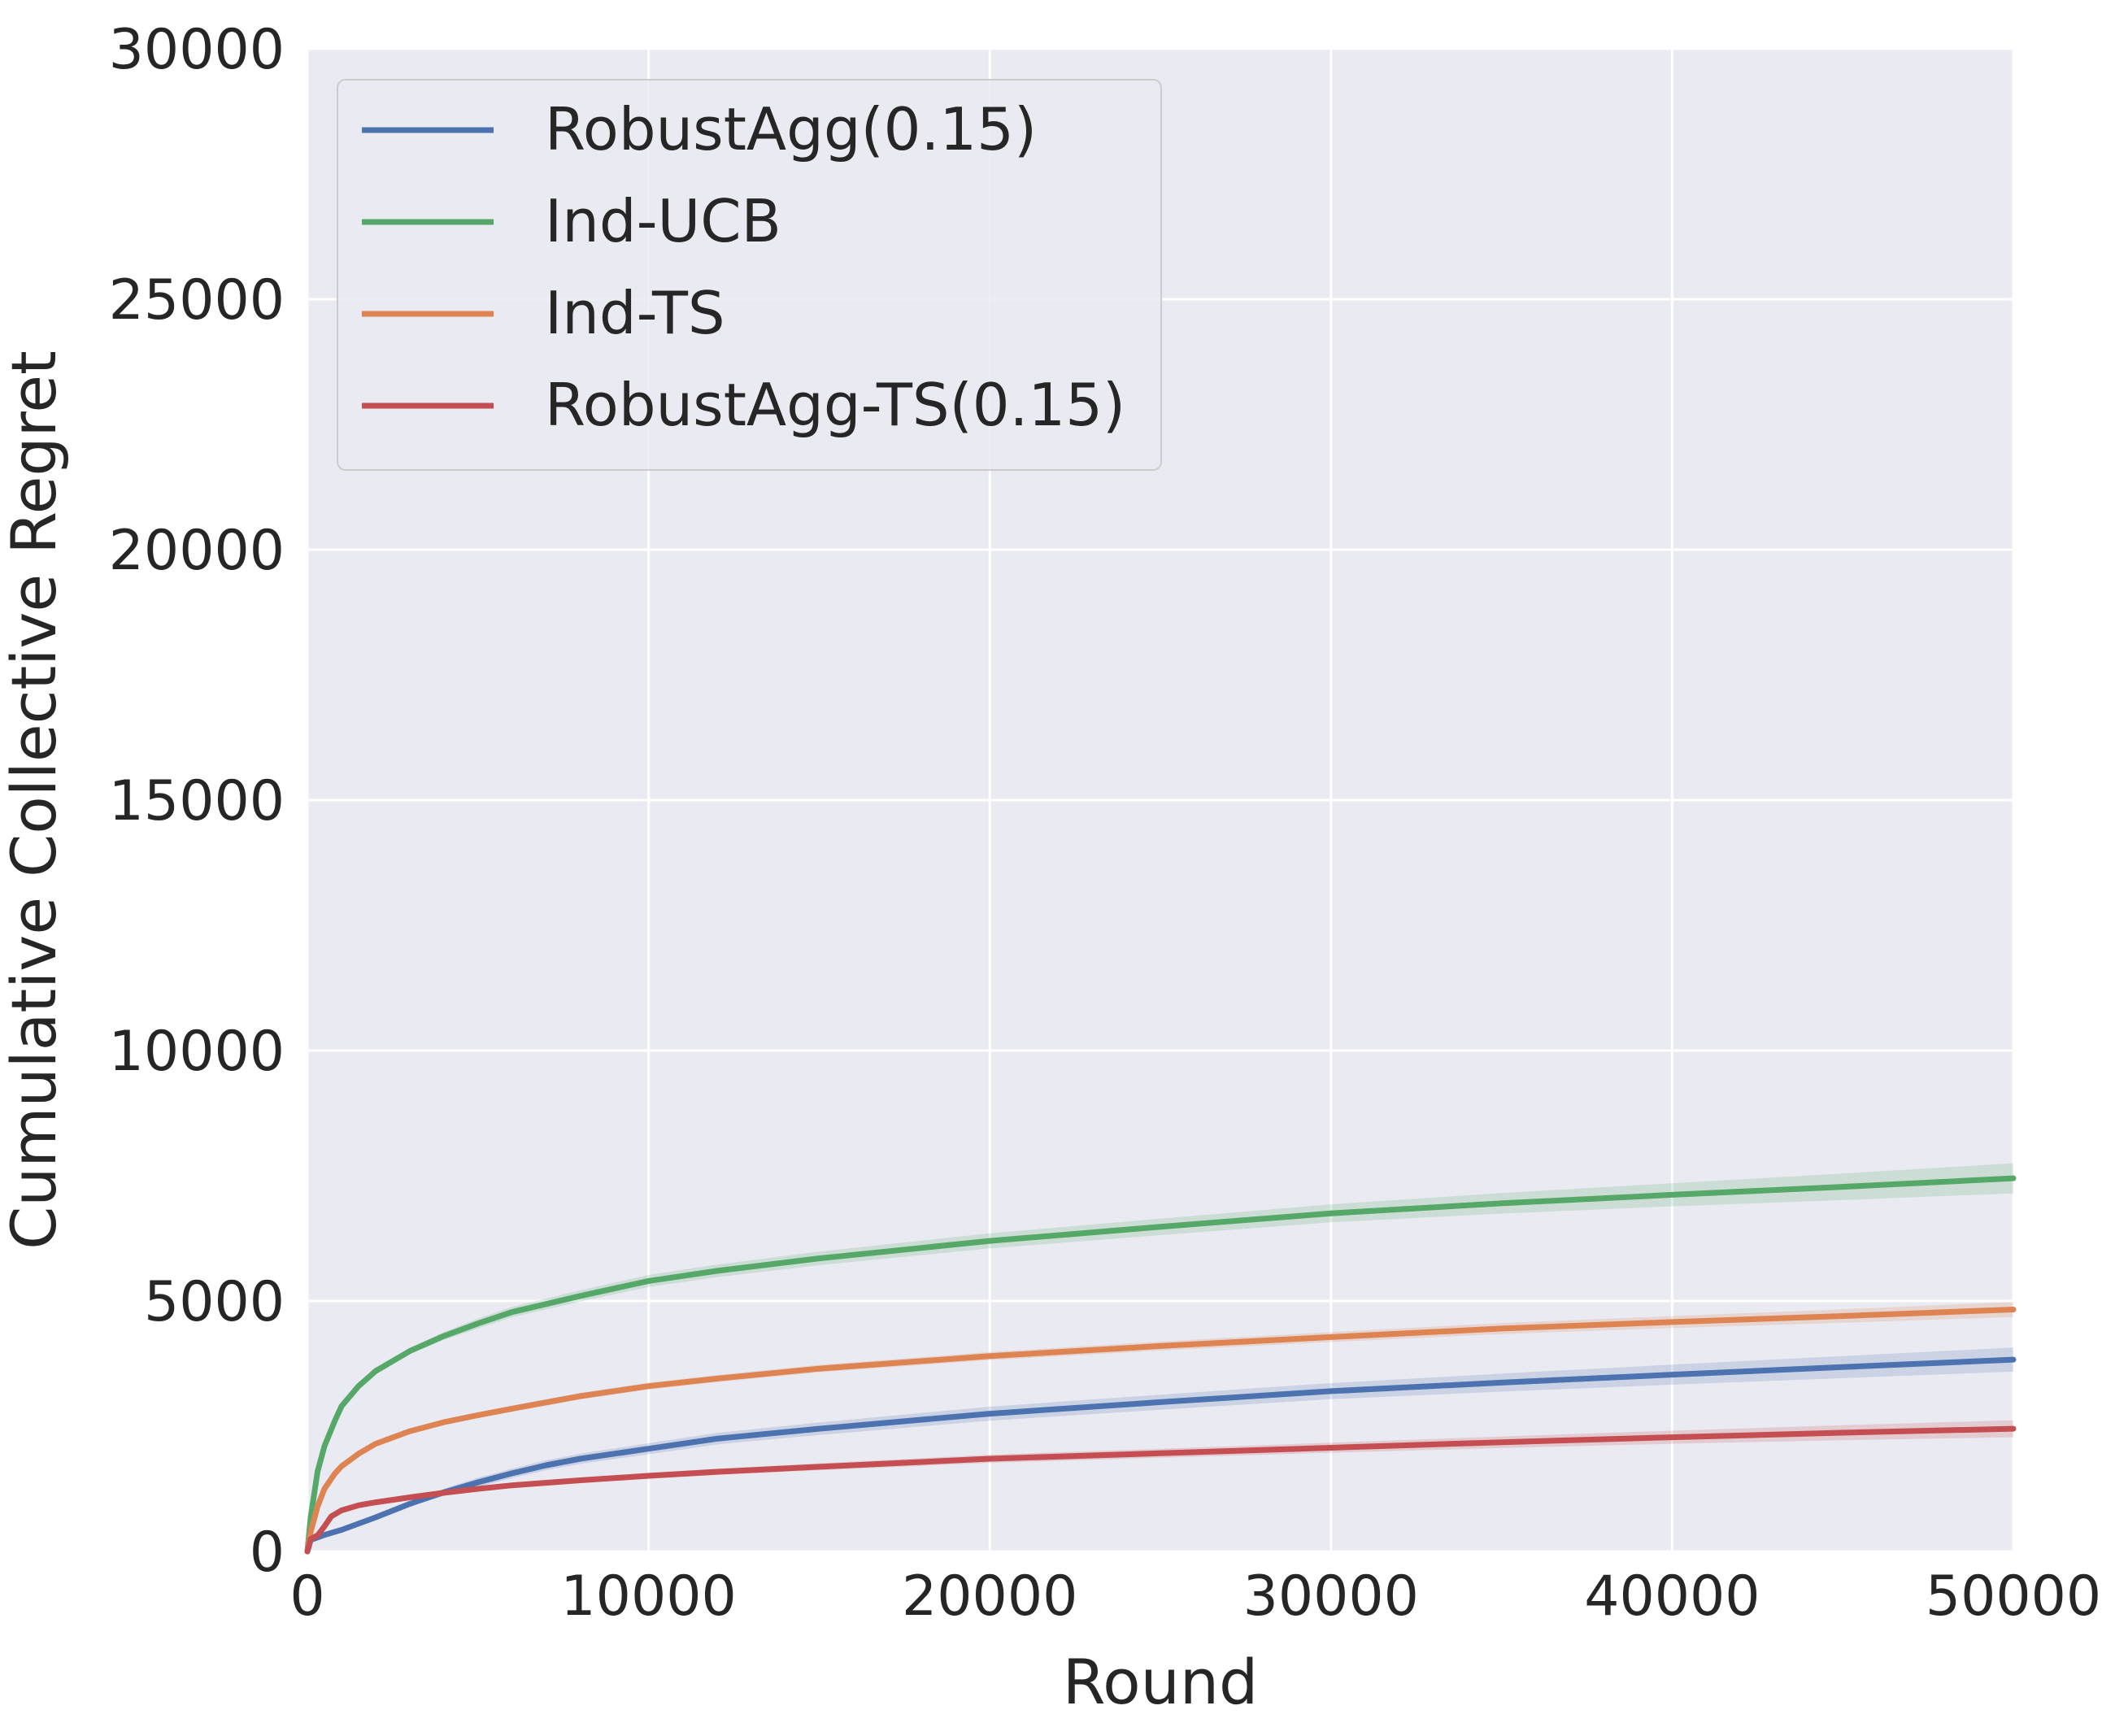 The height and width of the screenshot is (1736, 2115). I want to click on legend-label: RobustAgg(0.15), so click(791, 129).